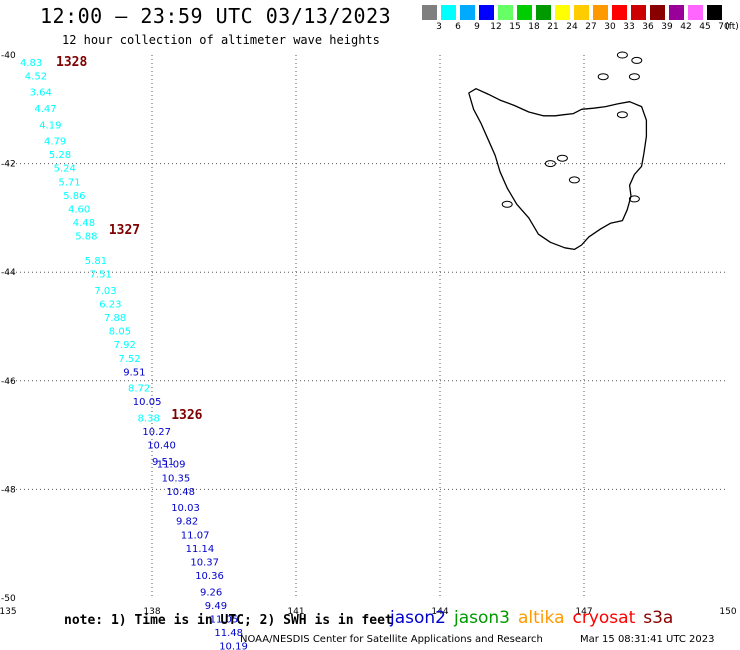 This screenshot has height=650, width=740. What do you see at coordinates (36, 76) in the screenshot?
I see `swh-value-label: 4.52` at bounding box center [36, 76].